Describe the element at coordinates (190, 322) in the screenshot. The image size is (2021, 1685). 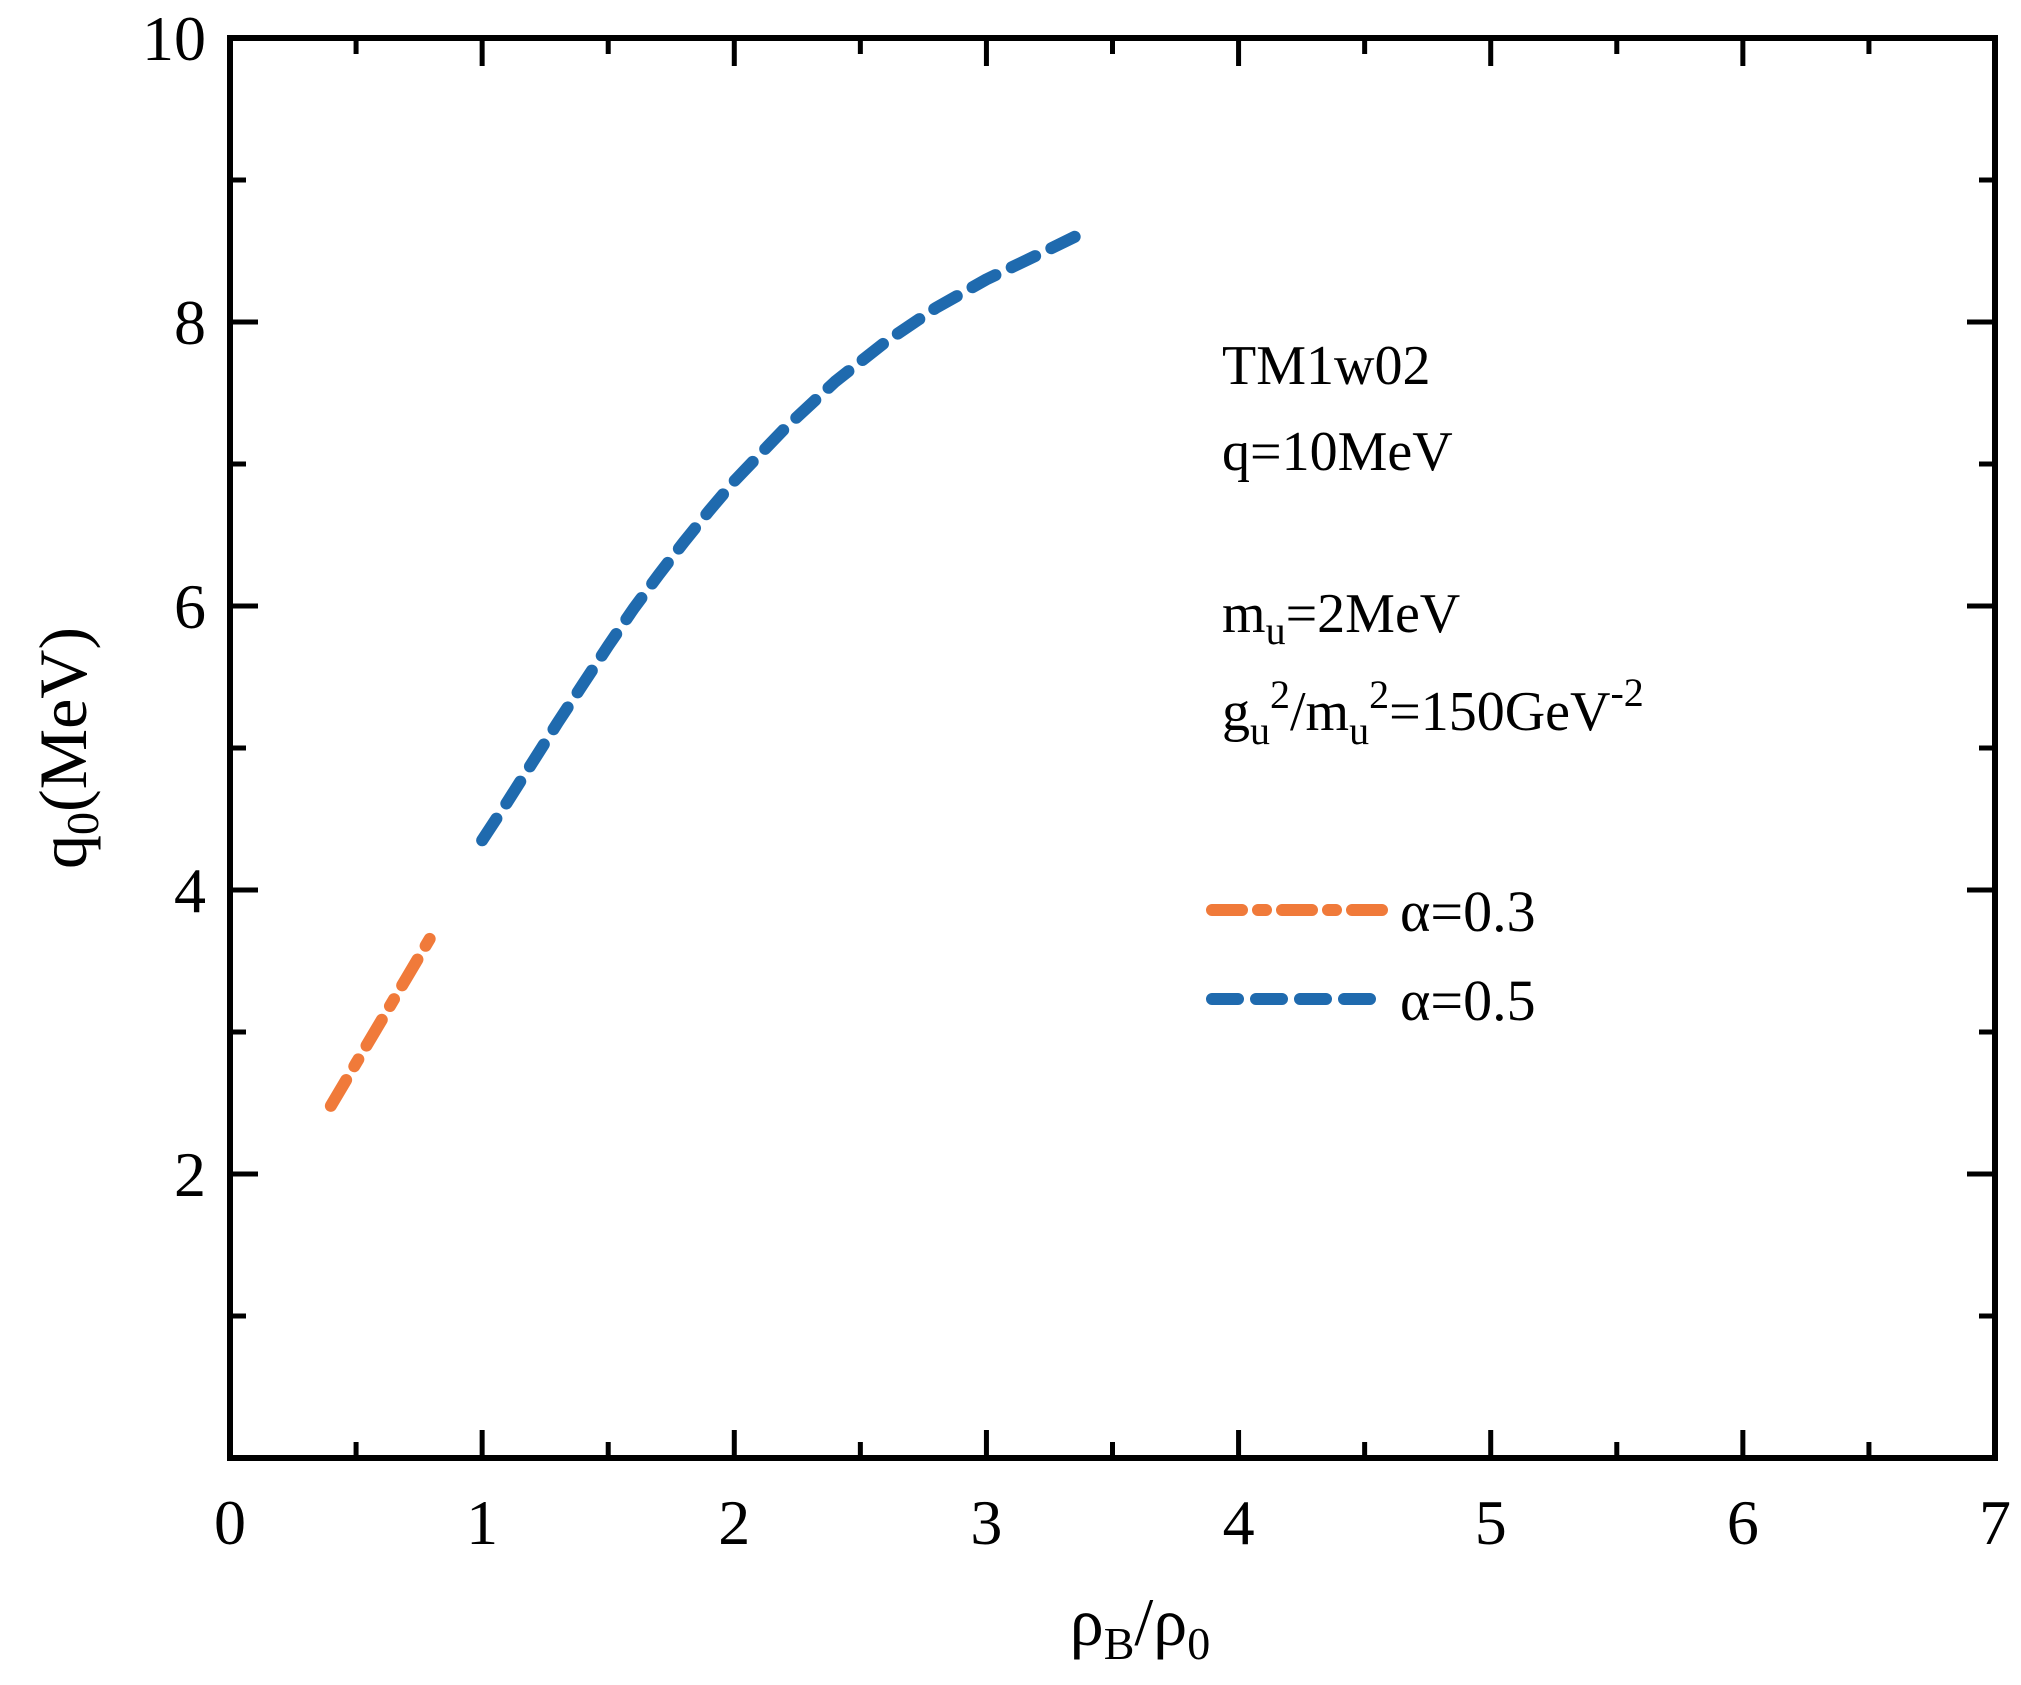
I see `y-tick-label: 8` at that location.